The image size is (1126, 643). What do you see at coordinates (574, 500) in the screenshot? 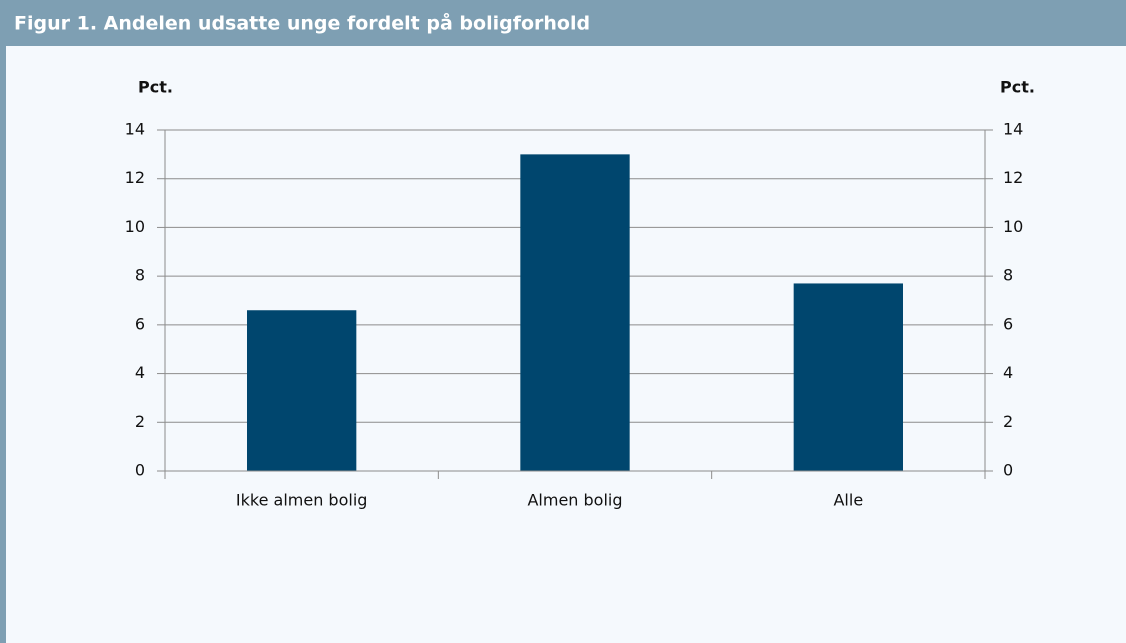
I see `x-tick-label: Almen bolig` at bounding box center [574, 500].